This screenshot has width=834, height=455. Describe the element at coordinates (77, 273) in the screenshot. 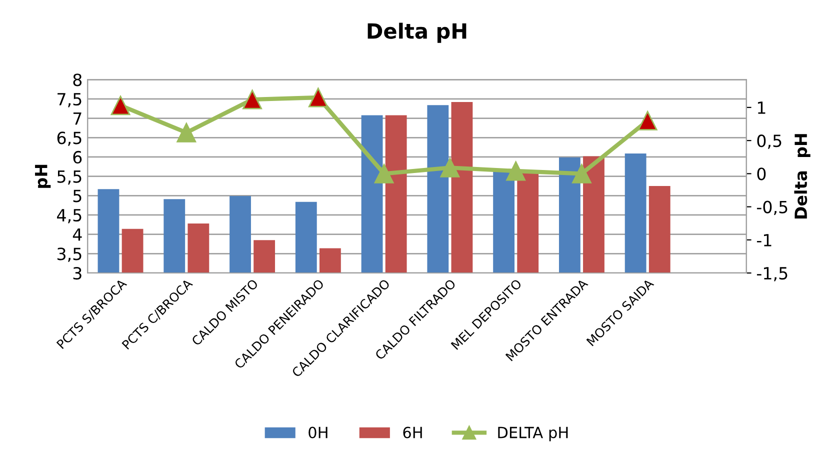

I see `y-tick-label: 3` at that location.